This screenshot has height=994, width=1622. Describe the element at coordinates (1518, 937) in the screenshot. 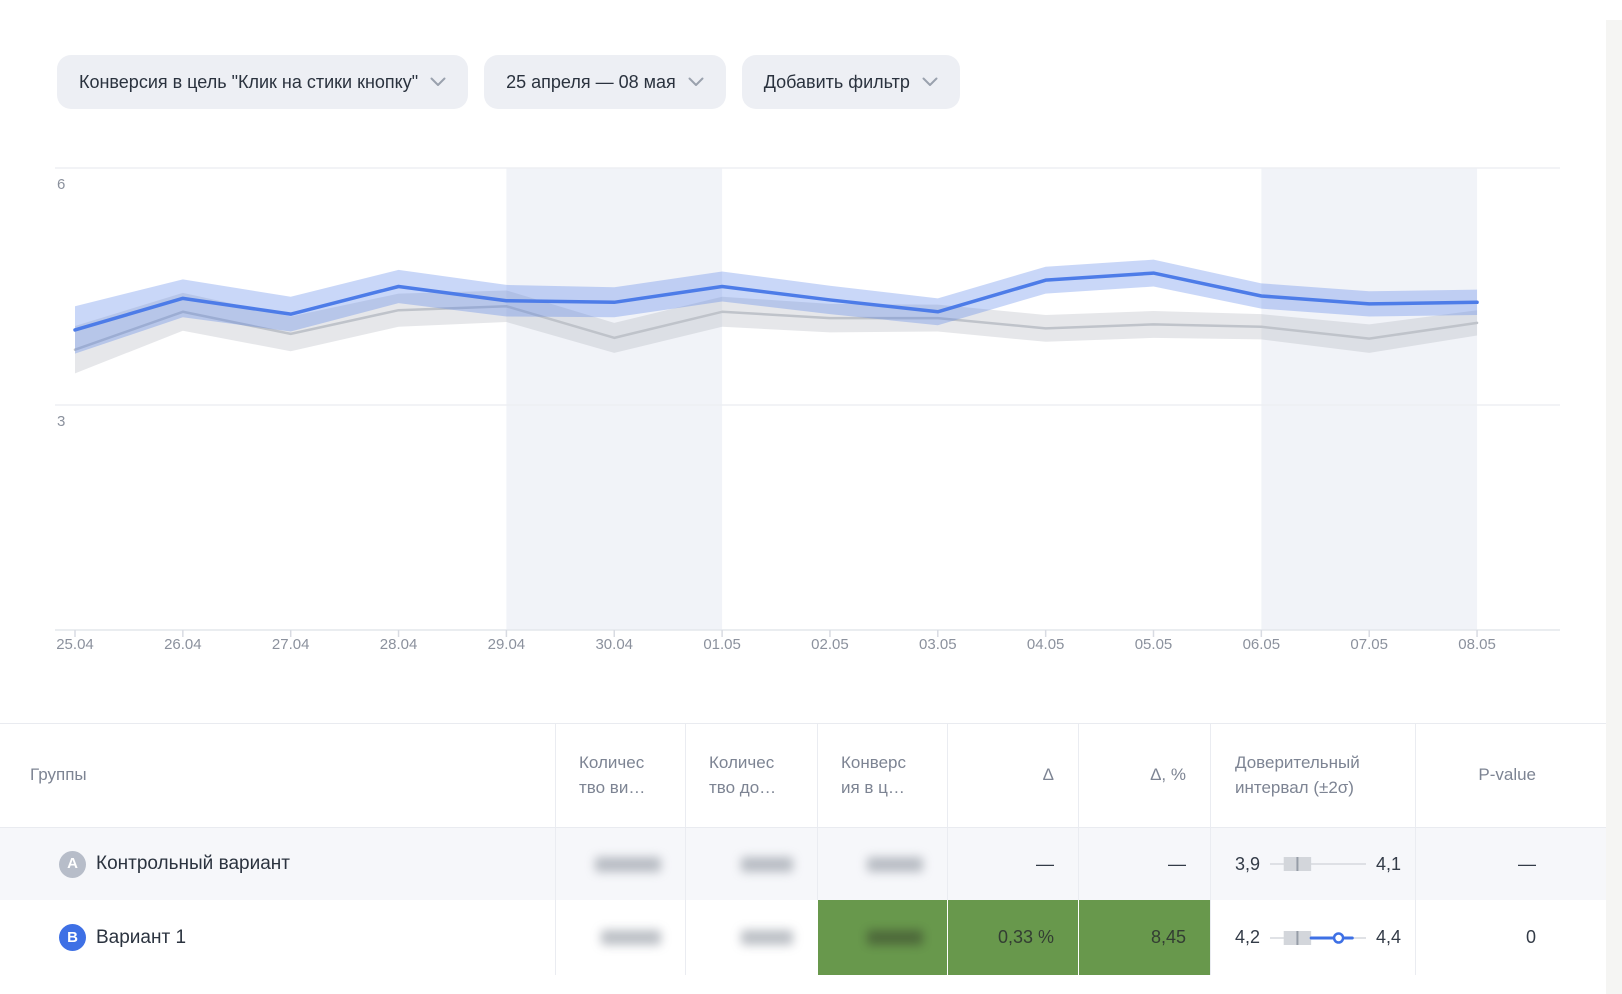

I see `p-value: 0` at that location.